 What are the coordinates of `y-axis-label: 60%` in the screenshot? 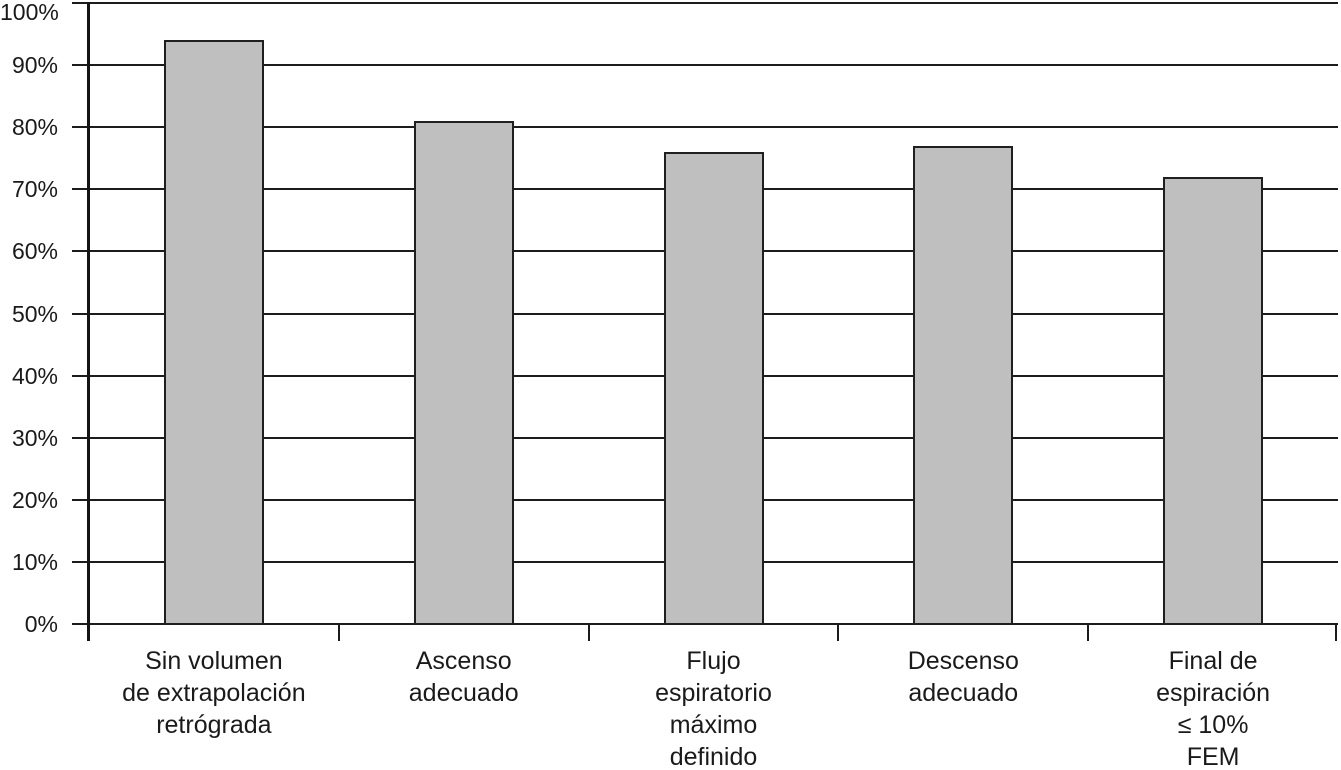 It's located at (34, 251).